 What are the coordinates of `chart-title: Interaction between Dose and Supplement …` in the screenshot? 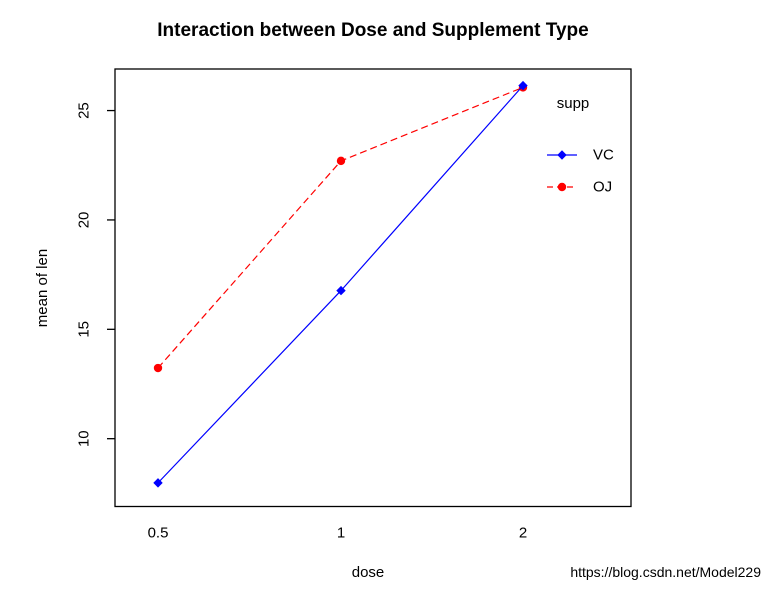 It's located at (372, 30).